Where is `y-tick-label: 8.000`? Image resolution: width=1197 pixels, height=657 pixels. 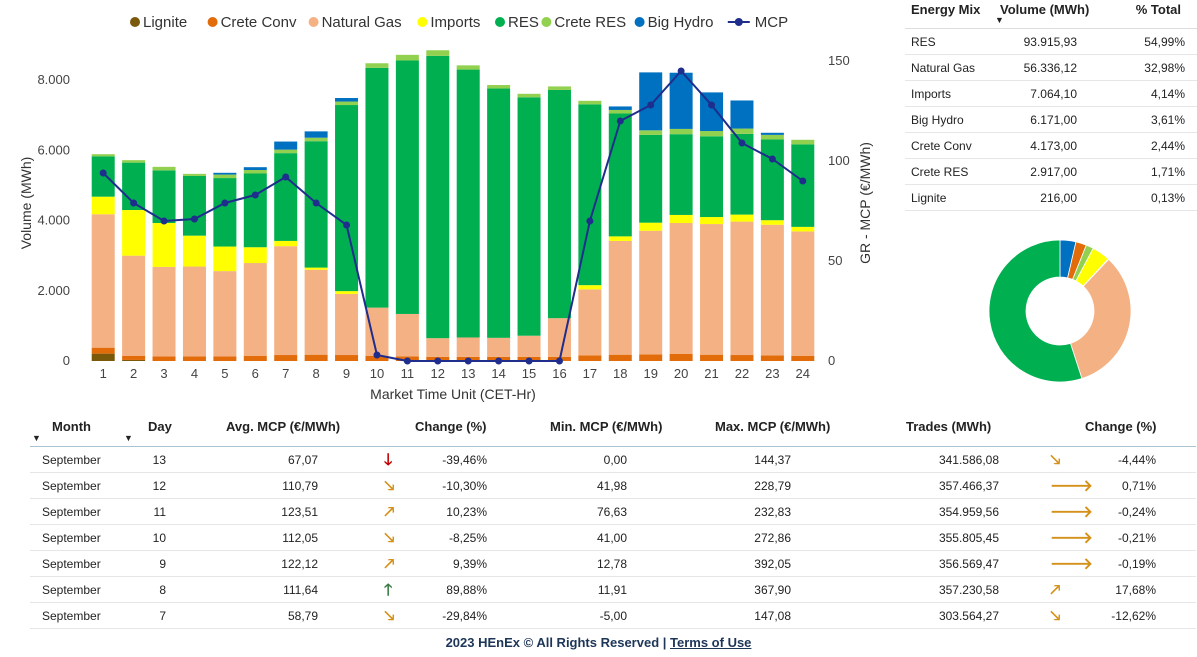
y-tick-label: 8.000 is located at coordinates (53, 79).